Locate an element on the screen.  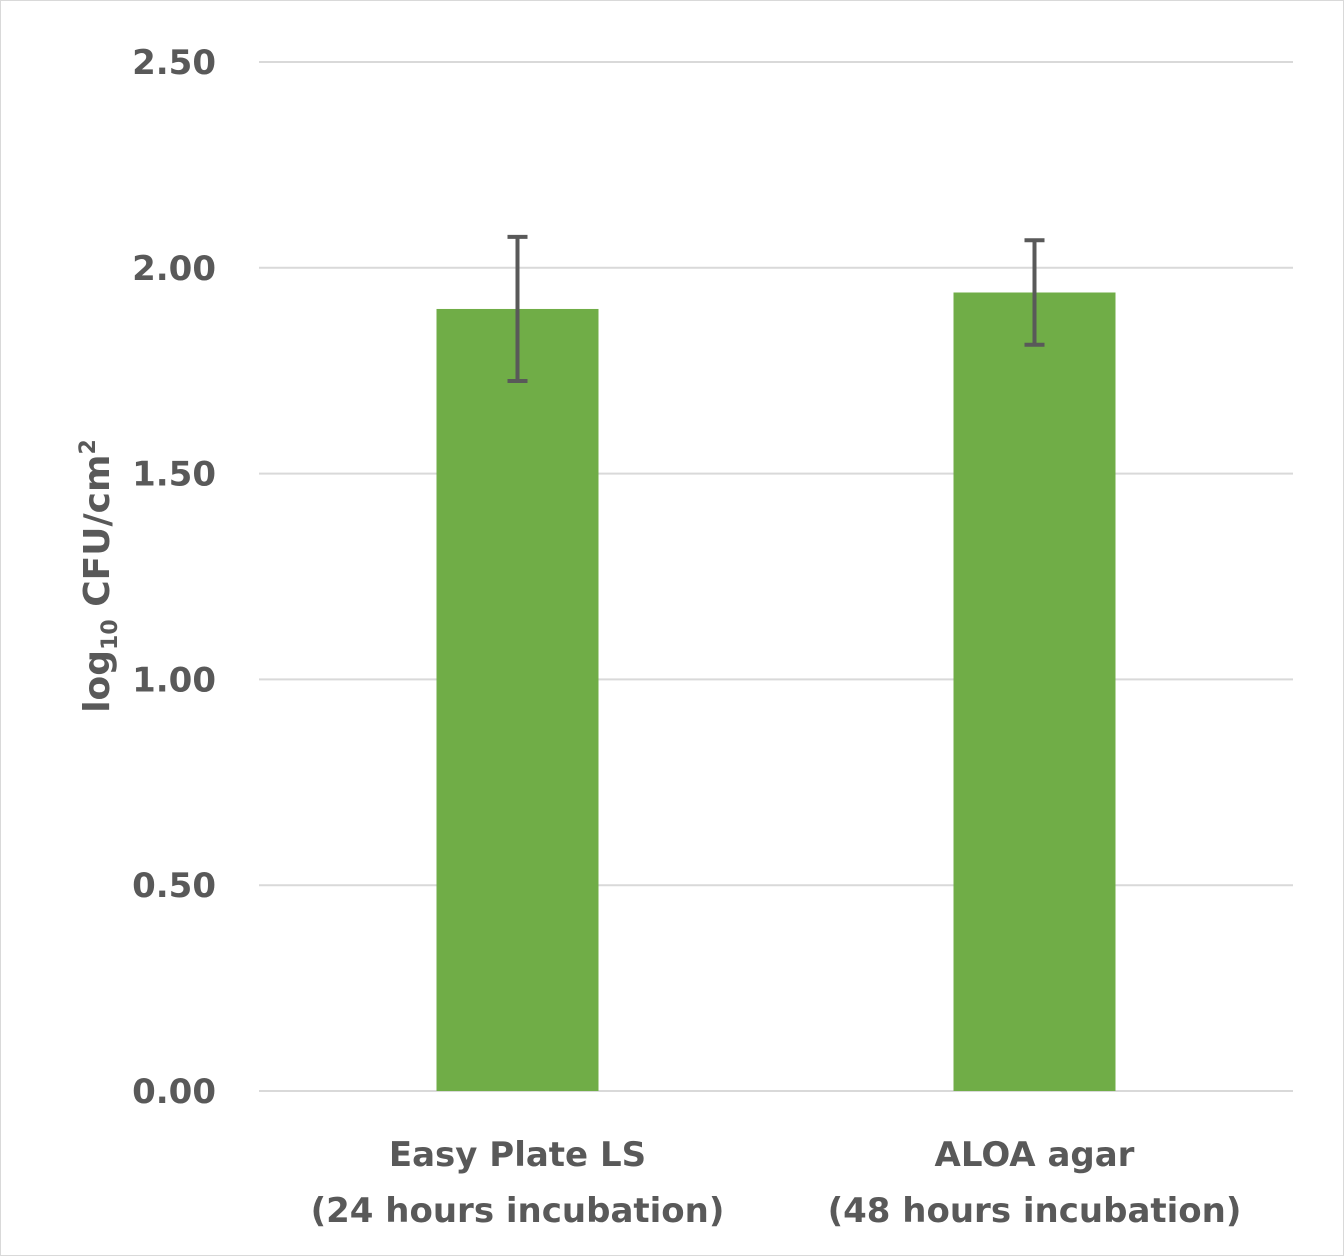
x-tick-label: Easy Plate LS is located at coordinates (517, 1155).